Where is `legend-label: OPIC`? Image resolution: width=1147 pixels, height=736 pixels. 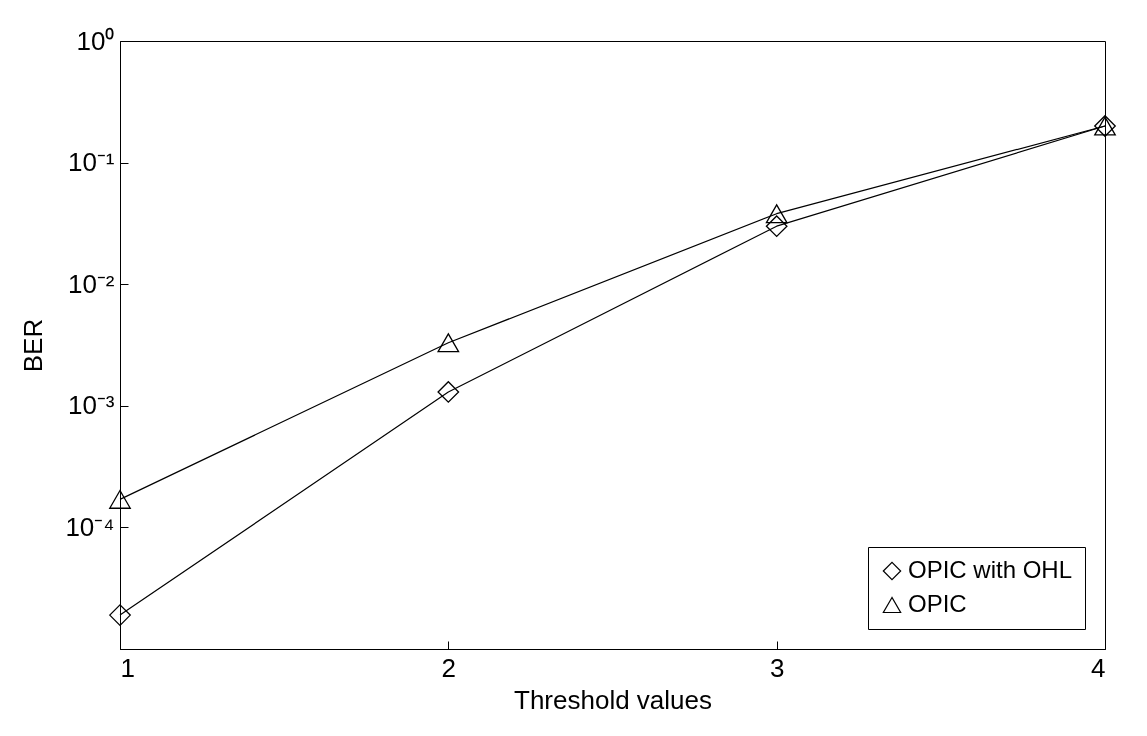
legend-label: OPIC is located at coordinates (937, 603).